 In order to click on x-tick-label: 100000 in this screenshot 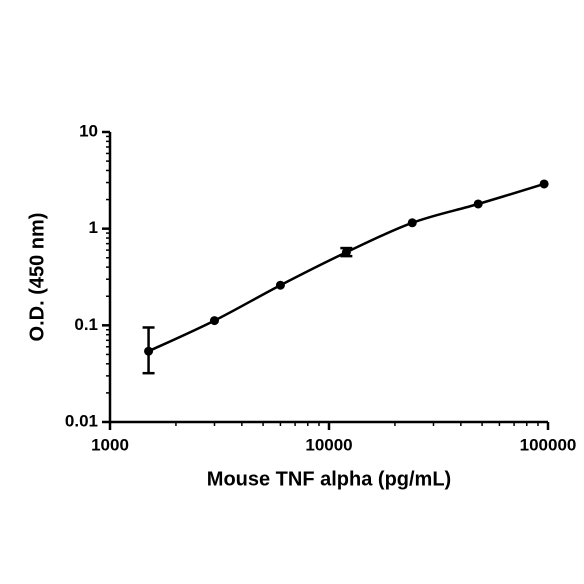, I will do `click(548, 444)`.